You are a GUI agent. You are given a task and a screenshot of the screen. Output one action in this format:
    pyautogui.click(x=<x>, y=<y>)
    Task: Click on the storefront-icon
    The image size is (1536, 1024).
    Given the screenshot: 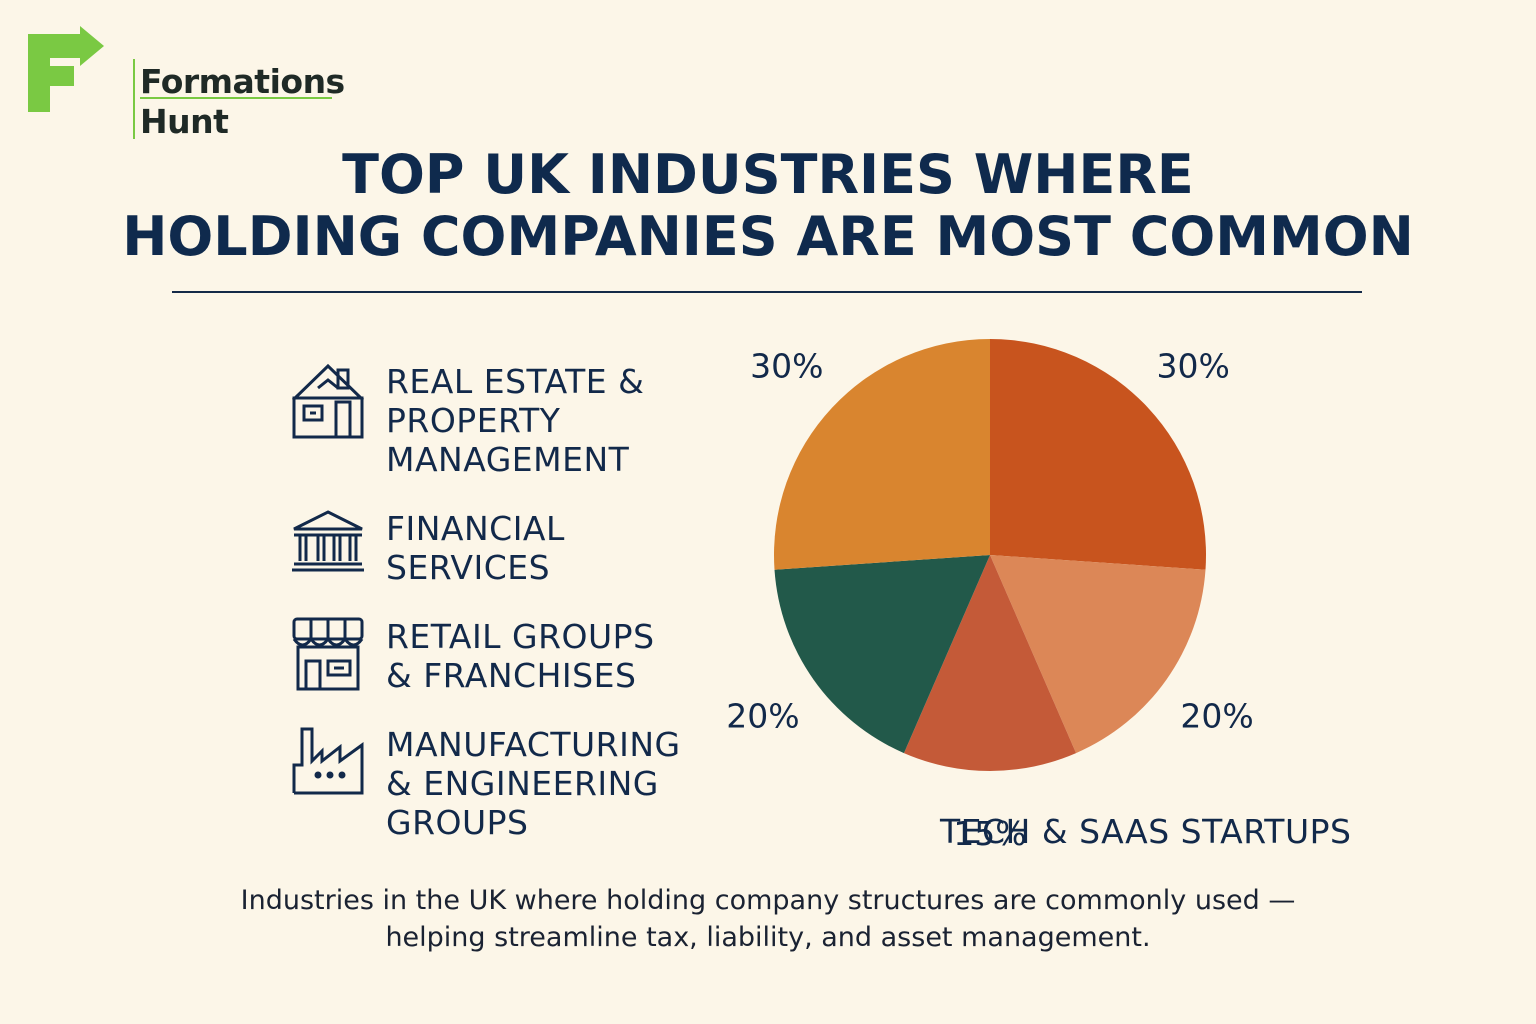 What is the action you would take?
    pyautogui.click(x=328, y=654)
    